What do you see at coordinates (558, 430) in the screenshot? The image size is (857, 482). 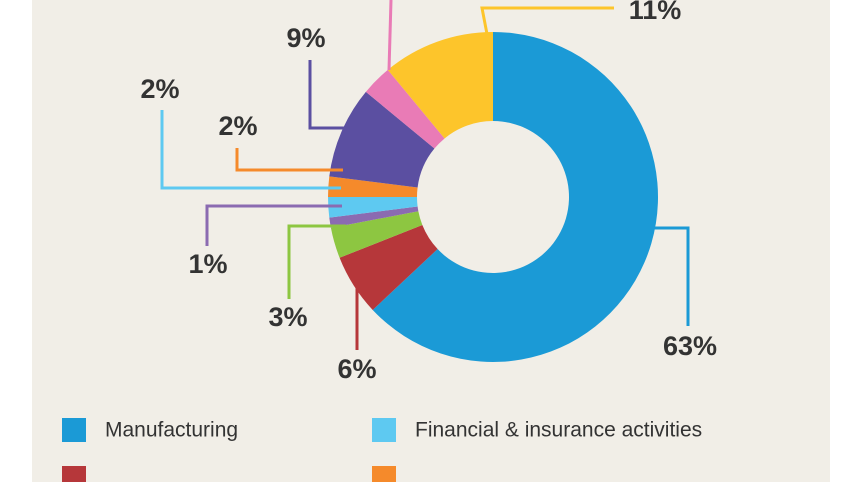 I see `legend-label: Financial & insurance activities` at bounding box center [558, 430].